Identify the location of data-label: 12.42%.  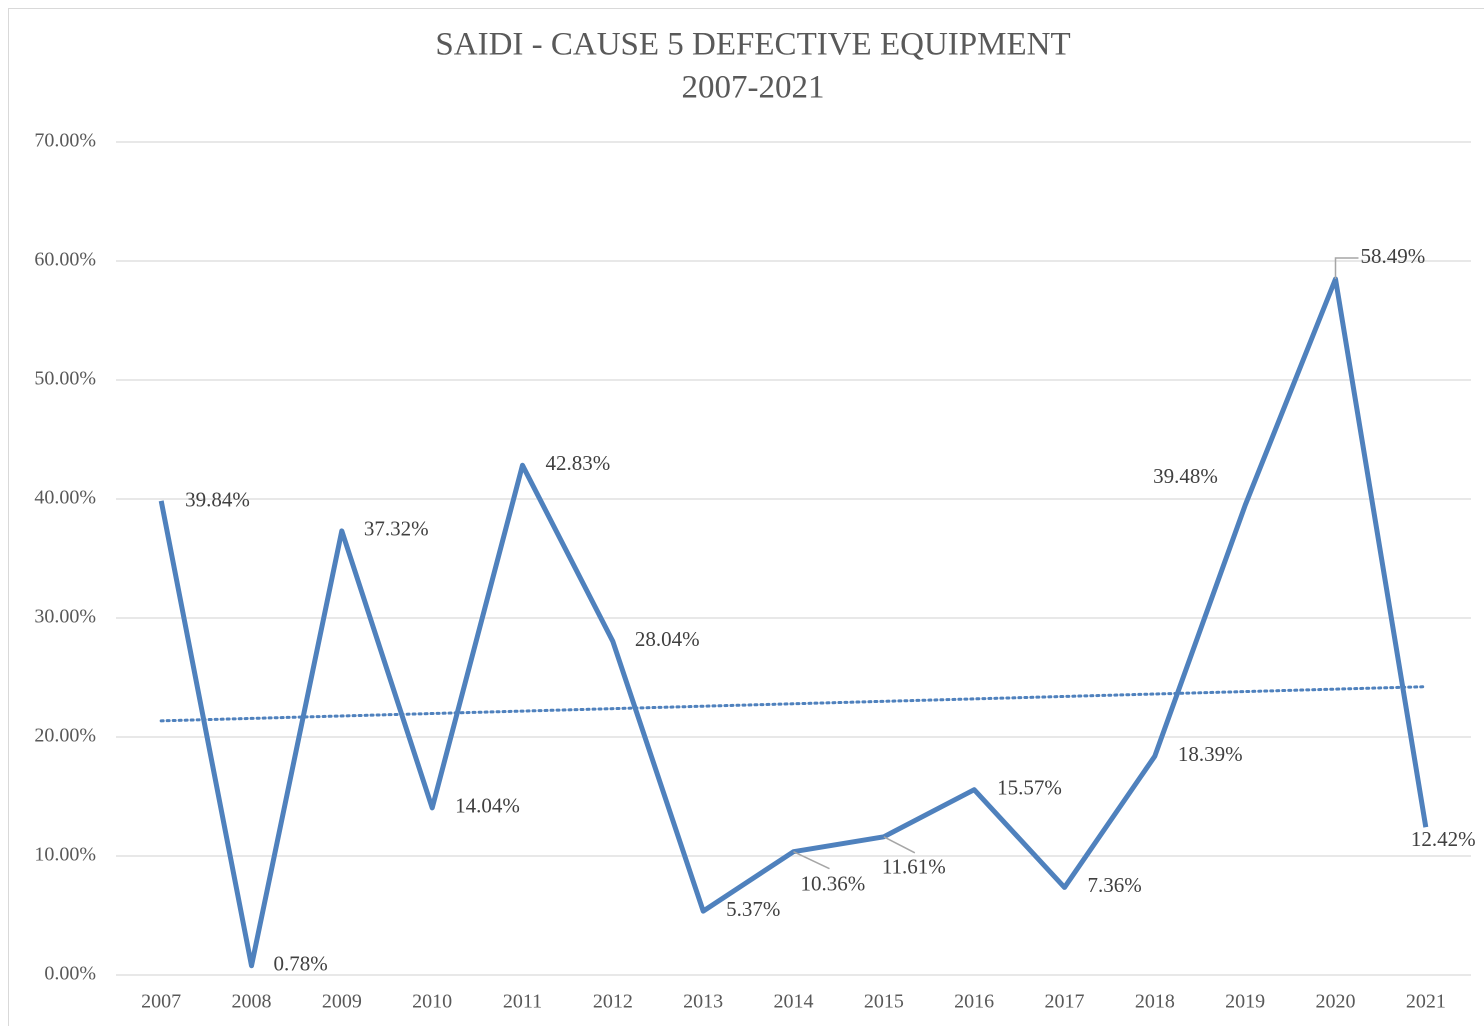
(1443, 839).